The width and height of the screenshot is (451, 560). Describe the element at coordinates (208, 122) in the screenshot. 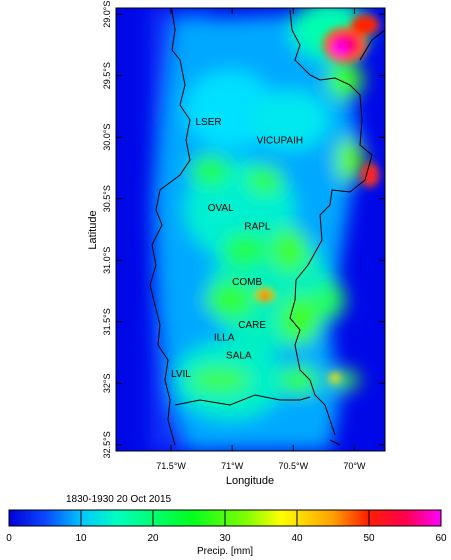

I see `station-label-lser: LSER` at that location.